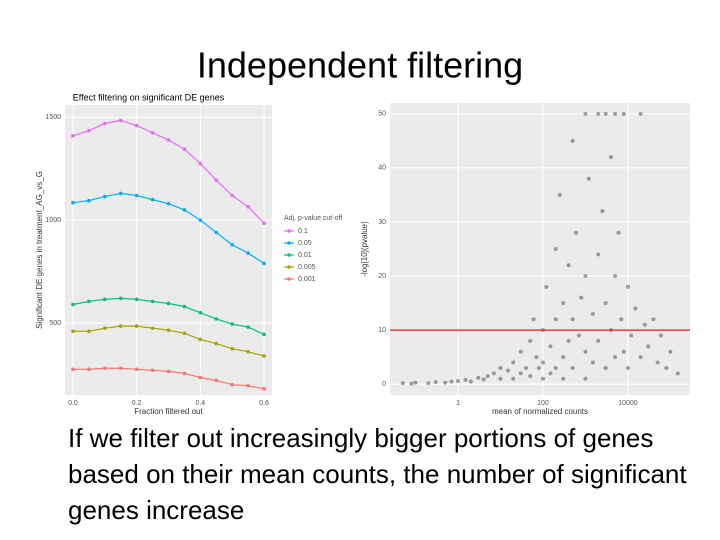 This screenshot has width=720, height=540. Describe the element at coordinates (73, 403) in the screenshot. I see `x-tick-label: 0.0` at that location.